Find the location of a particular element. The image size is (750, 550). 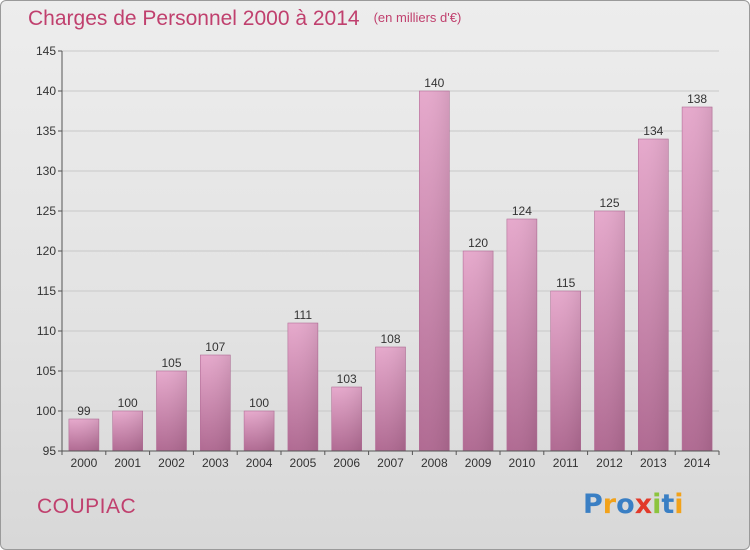

x-tick-label: 2001 is located at coordinates (127, 463).